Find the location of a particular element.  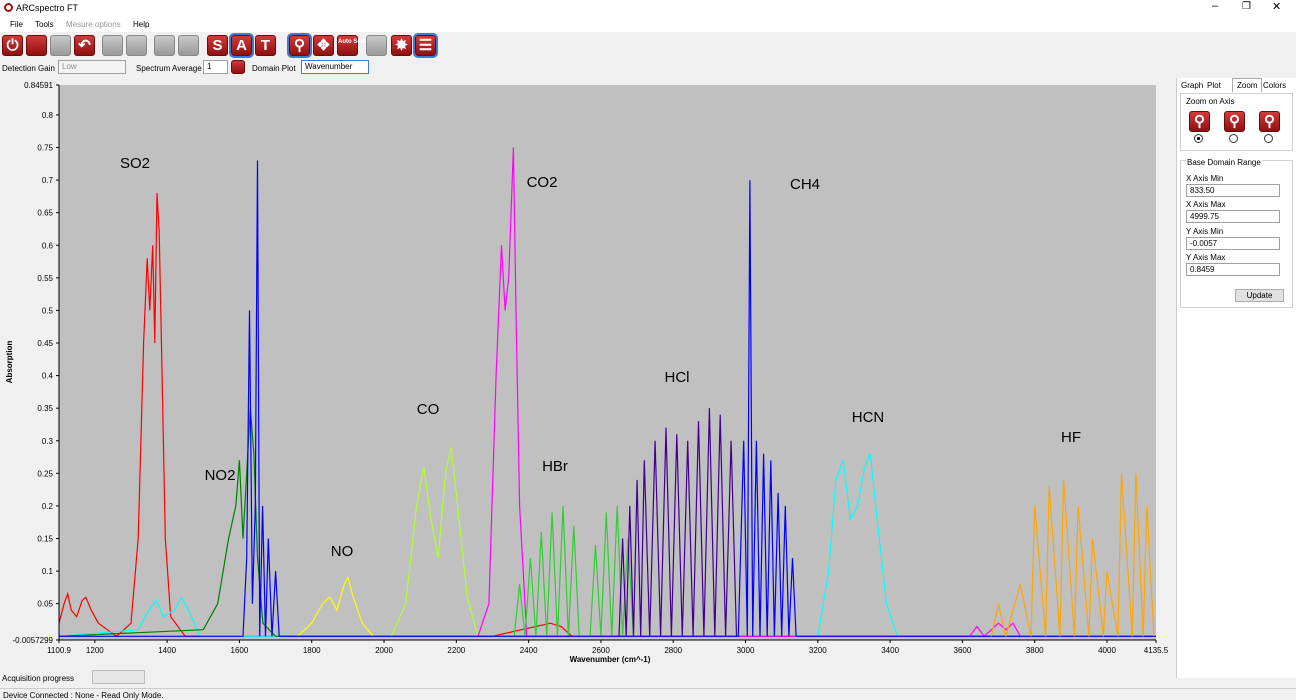

x-tick-label: 1800 is located at coordinates (312, 650).